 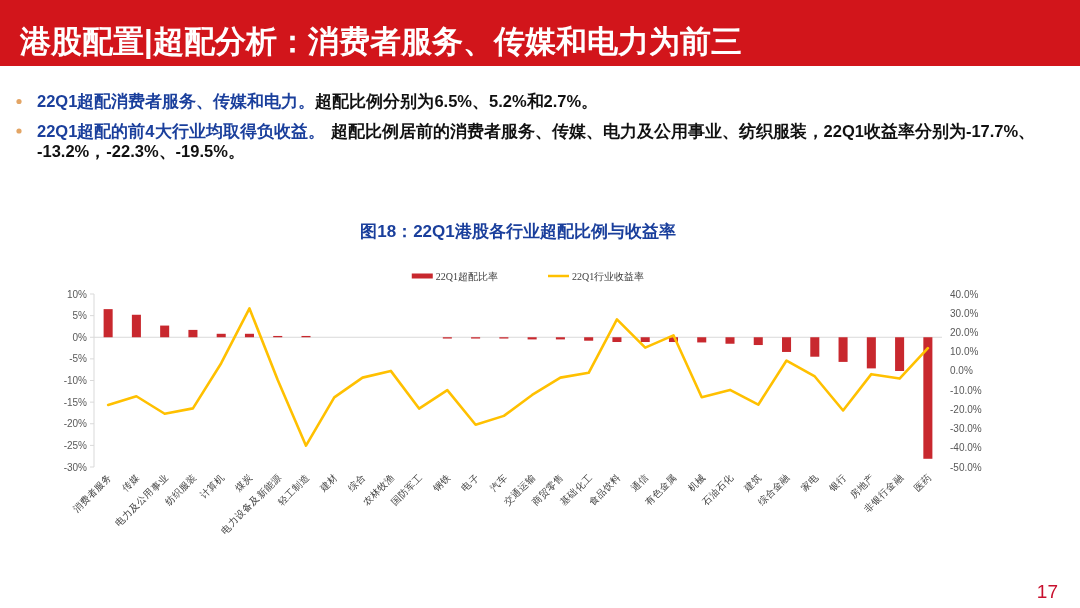 I want to click on text: 超配比例分别为6.5%、5.2%和2.7%。, so click(x=456, y=101).